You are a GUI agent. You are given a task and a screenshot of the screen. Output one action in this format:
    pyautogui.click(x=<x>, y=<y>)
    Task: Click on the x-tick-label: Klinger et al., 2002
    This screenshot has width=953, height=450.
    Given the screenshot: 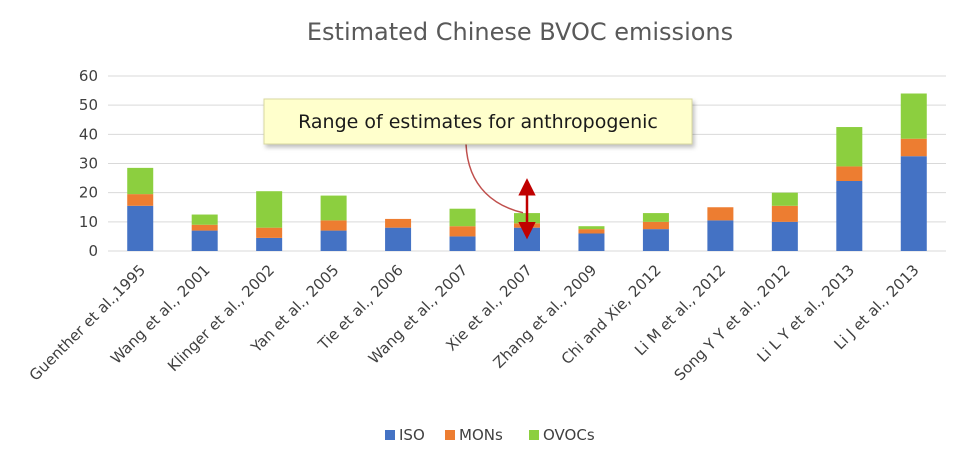 What is the action you would take?
    pyautogui.click(x=221, y=318)
    